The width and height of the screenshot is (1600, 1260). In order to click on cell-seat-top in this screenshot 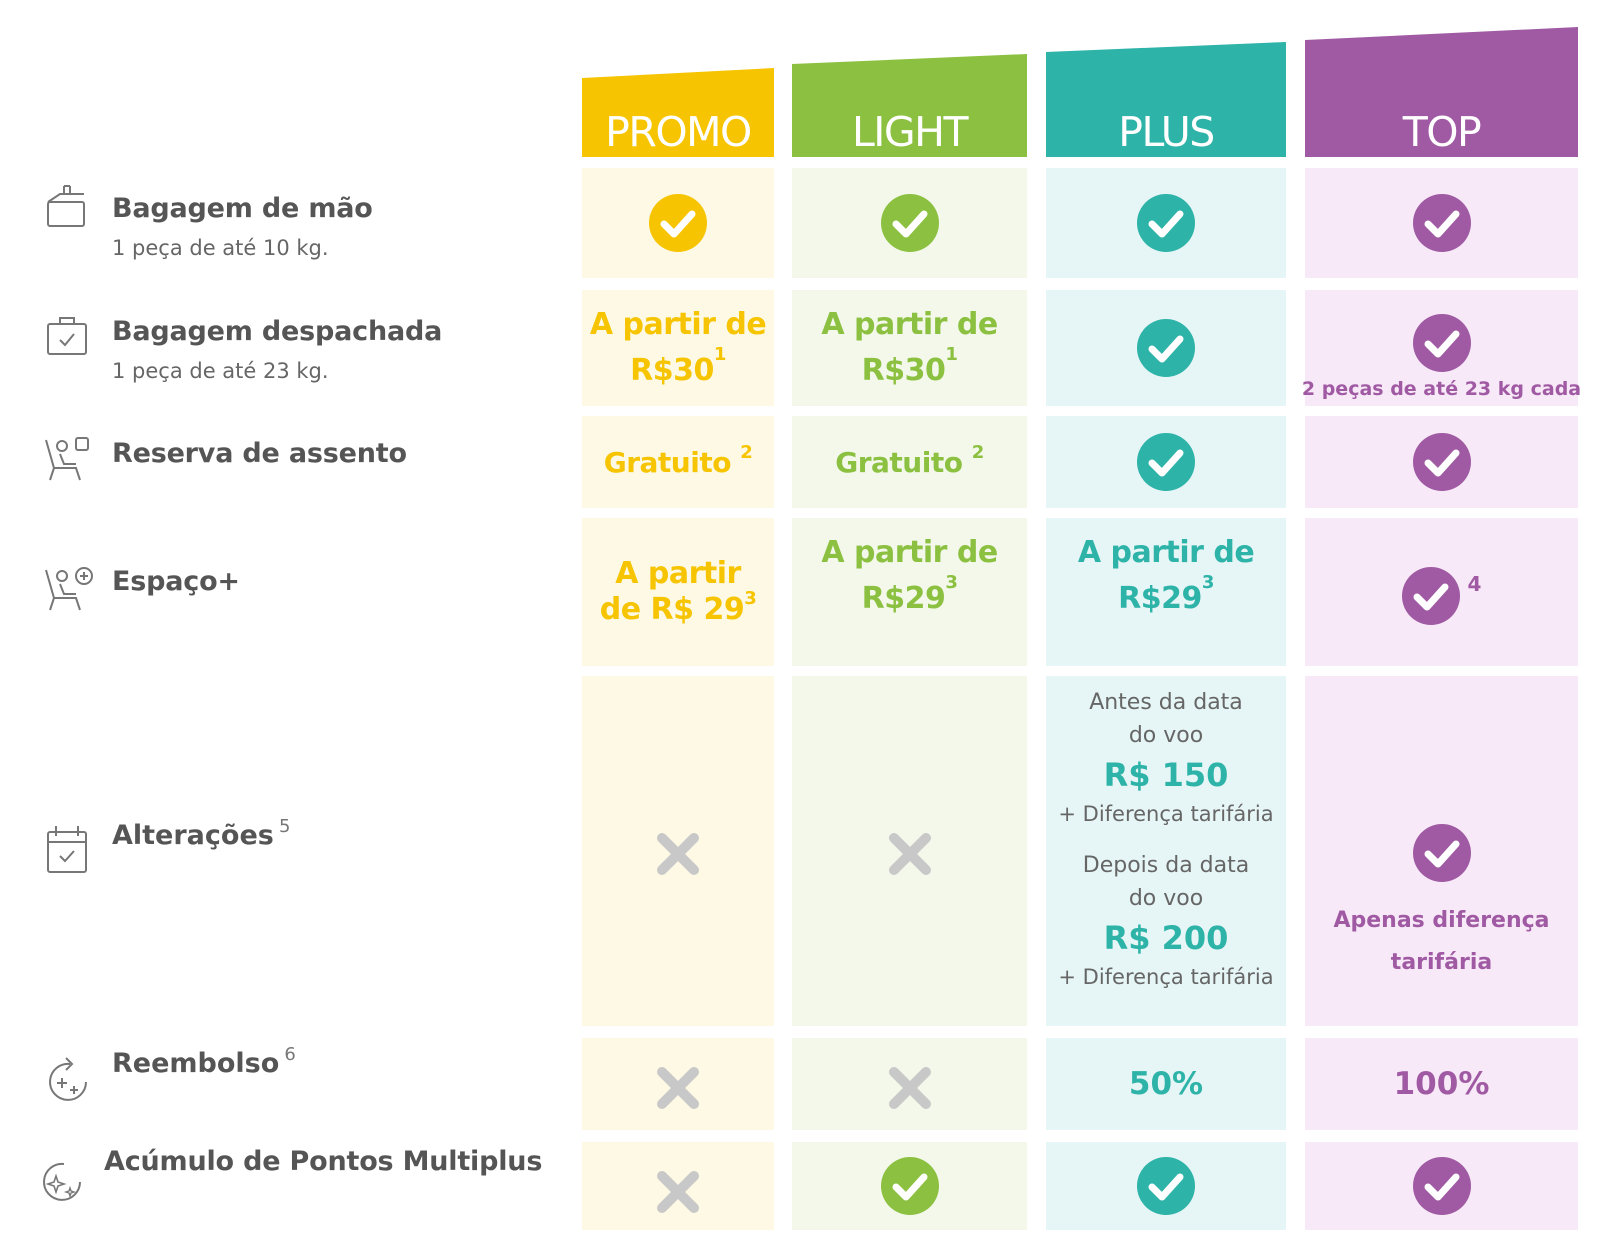, I will do `click(1441, 462)`.